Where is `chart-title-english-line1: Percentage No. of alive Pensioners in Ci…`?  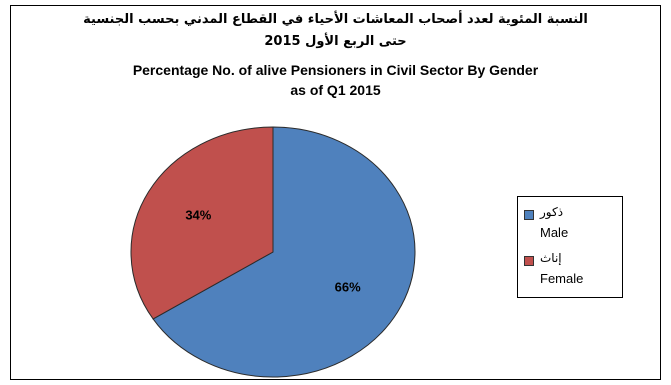 chart-title-english-line1: Percentage No. of alive Pensioners in Ci… is located at coordinates (335, 70).